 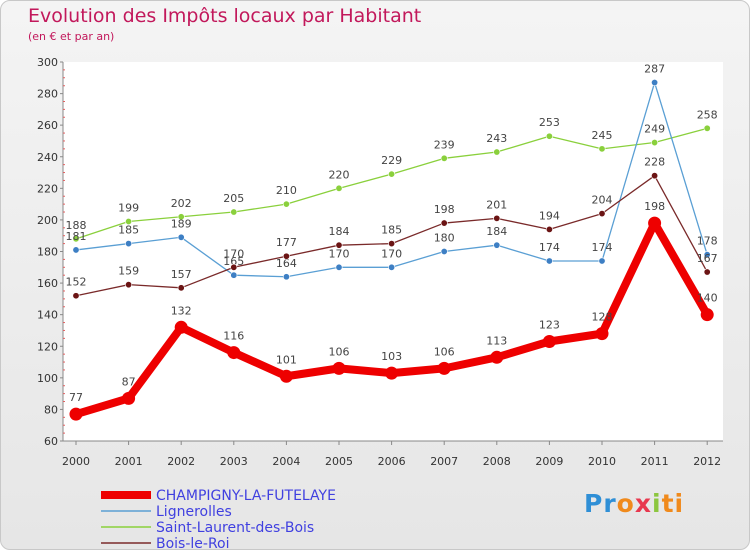 I want to click on data-label-saint-laurent-des-bois: 245, so click(x=602, y=135).